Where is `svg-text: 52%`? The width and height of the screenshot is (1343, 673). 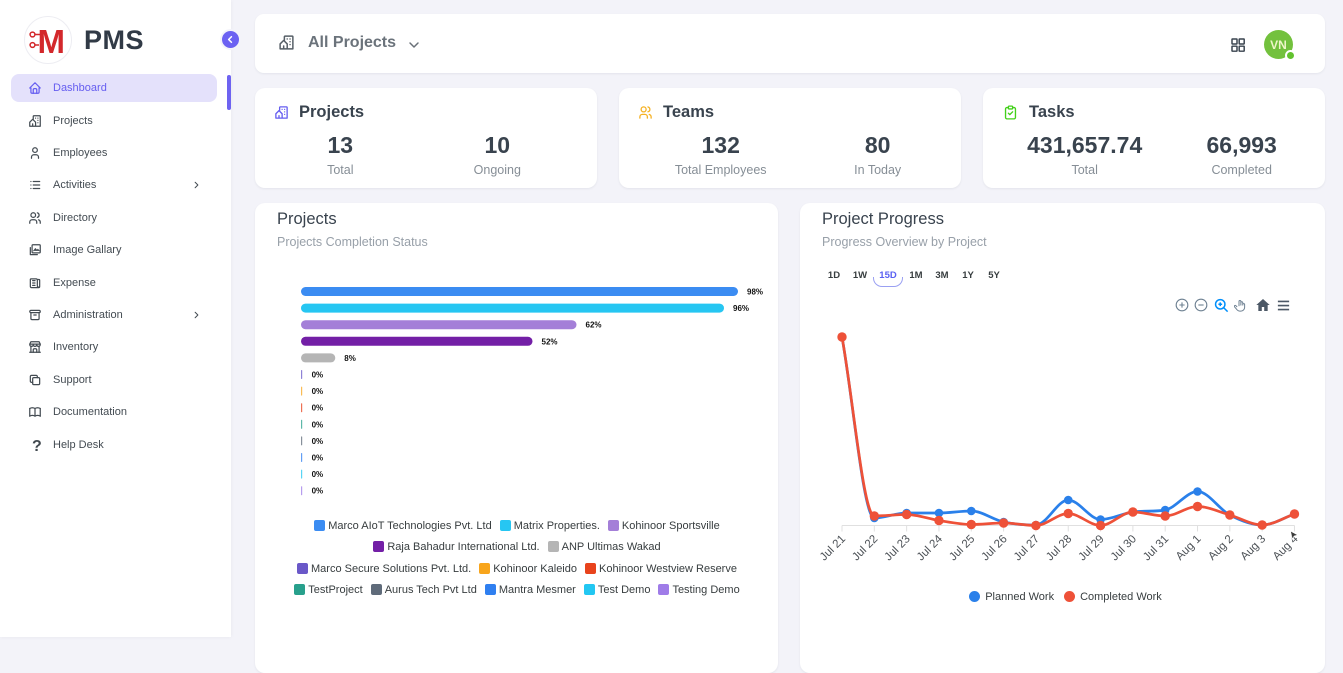
svg-text: 52% is located at coordinates (550, 341).